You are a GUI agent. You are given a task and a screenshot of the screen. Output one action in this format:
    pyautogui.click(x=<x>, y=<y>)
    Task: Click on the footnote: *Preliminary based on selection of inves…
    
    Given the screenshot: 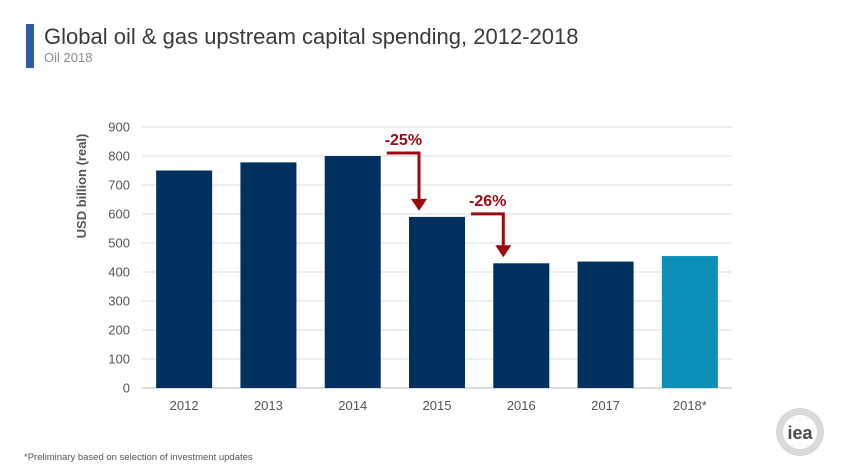 What is the action you would take?
    pyautogui.click(x=138, y=457)
    